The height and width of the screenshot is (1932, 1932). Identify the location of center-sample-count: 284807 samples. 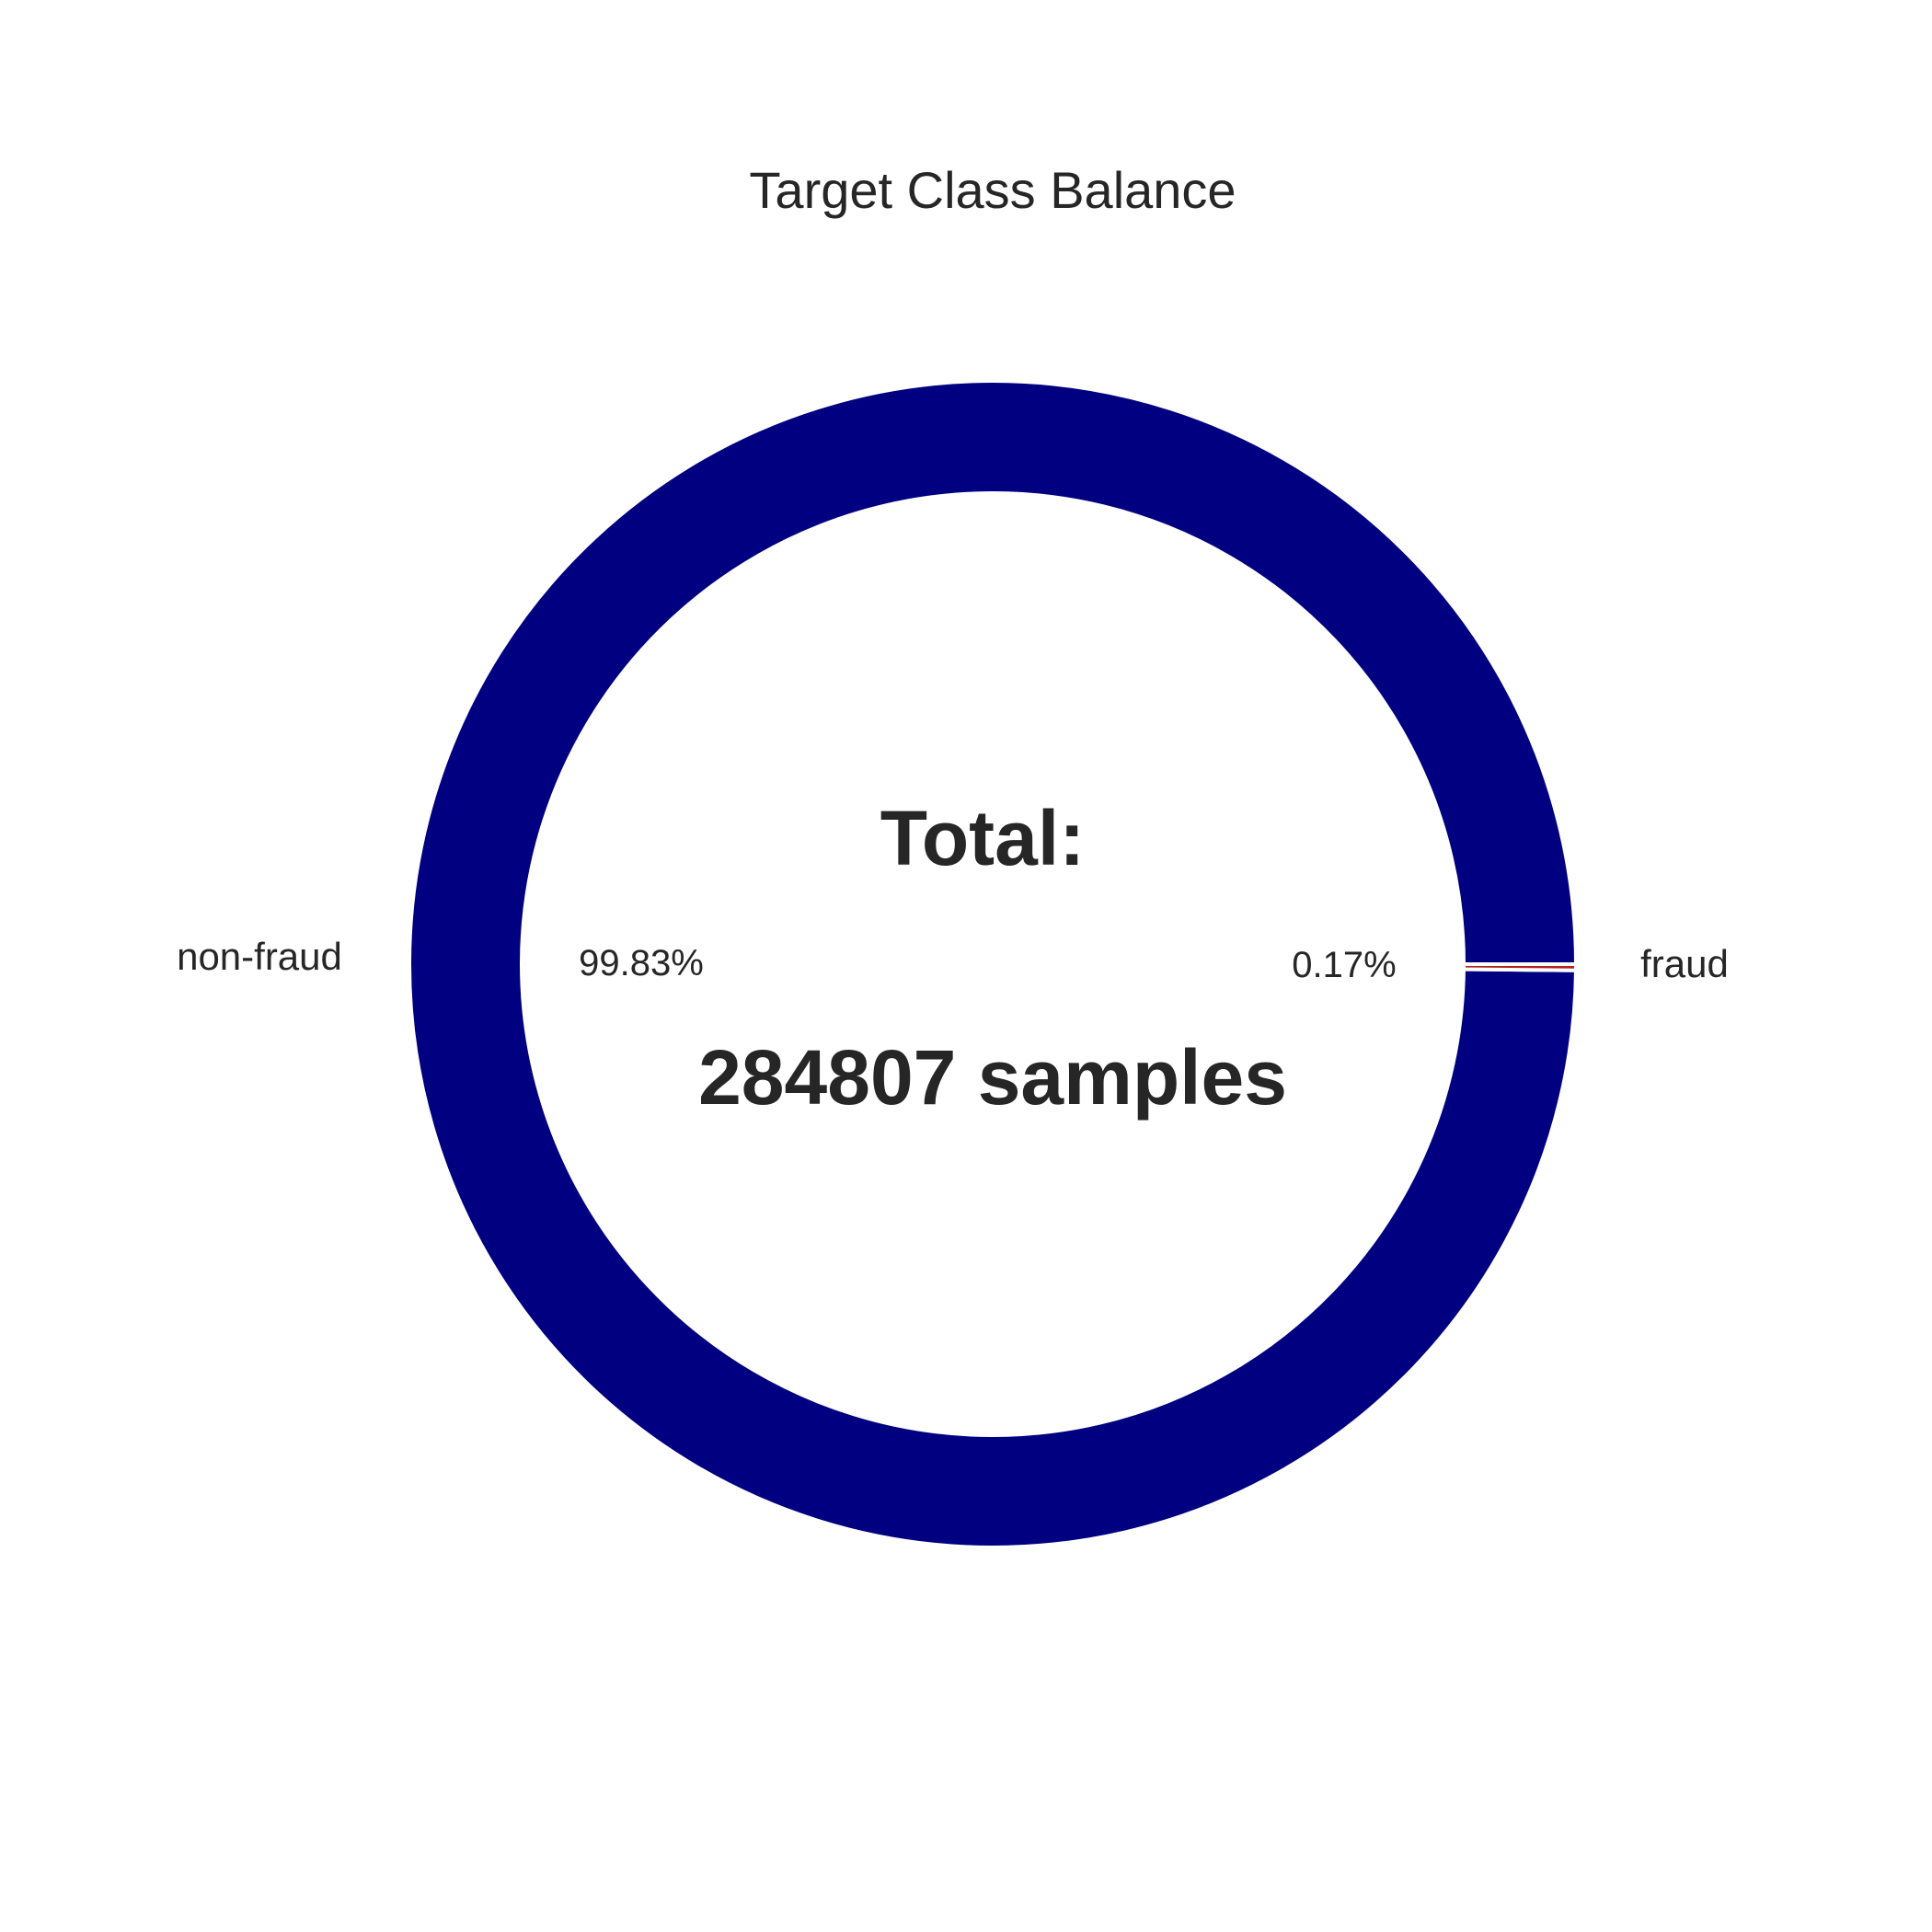
(993, 1077).